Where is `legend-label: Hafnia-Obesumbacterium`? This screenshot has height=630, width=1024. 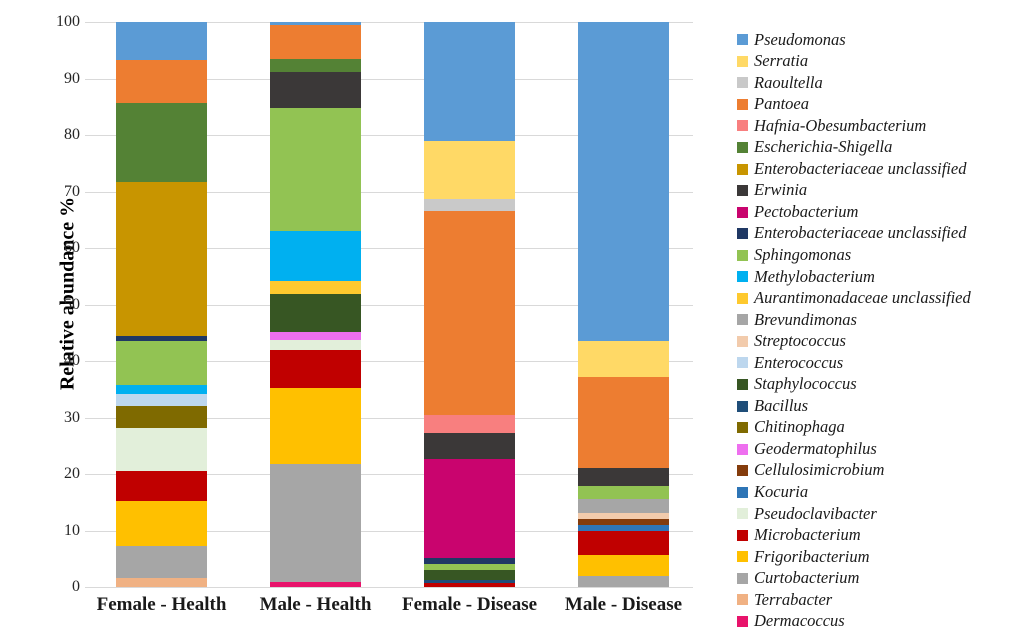
legend-label: Hafnia-Obesumbacterium is located at coordinates (840, 125).